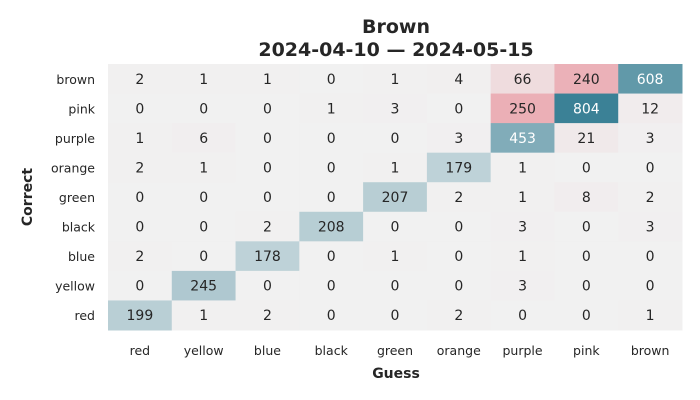 The width and height of the screenshot is (700, 400). I want to click on x-tick-label: pink, so click(586, 350).